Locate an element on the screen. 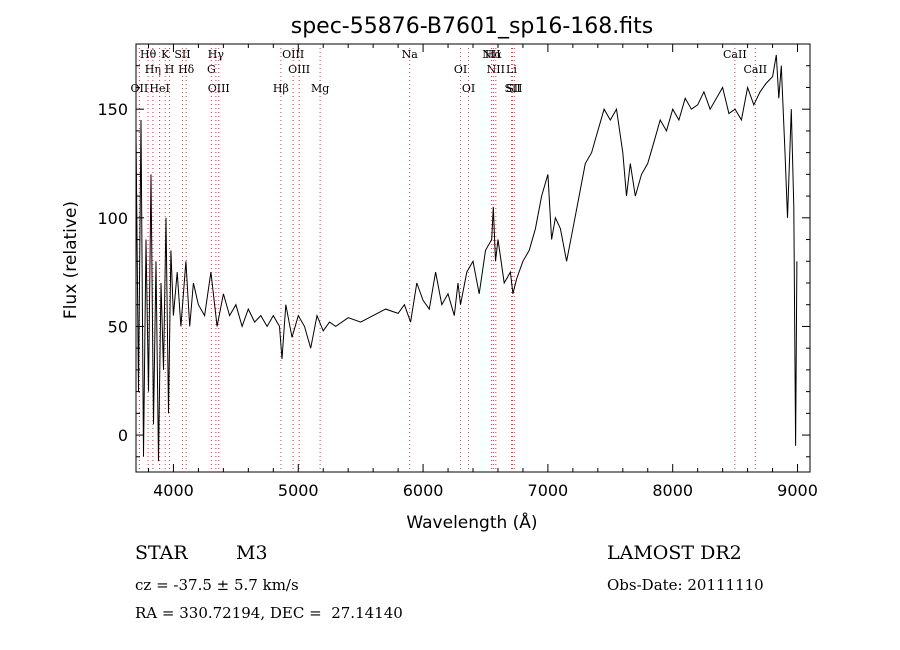  line-label-23: SII is located at coordinates (514, 88).